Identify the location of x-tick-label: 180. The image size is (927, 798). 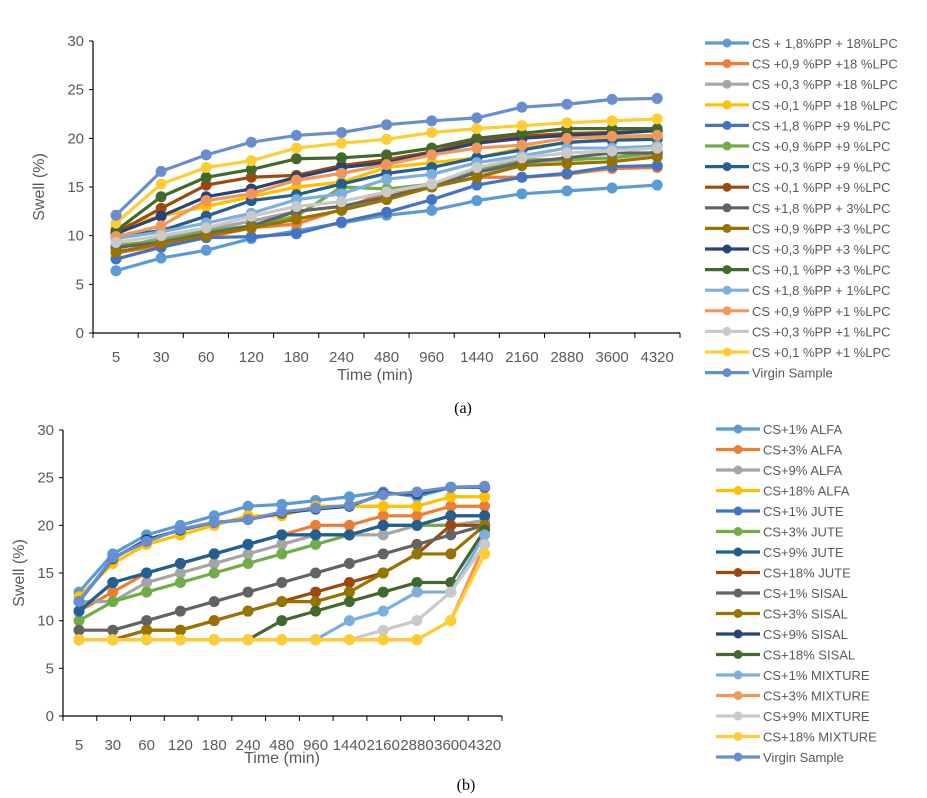
(214, 745).